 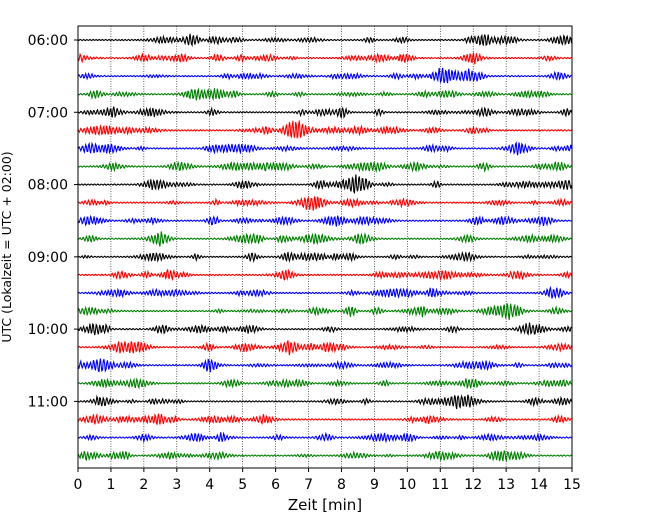 I want to click on y-axis-label: UTC (Lokalzeit = UTC + 02:00), so click(x=7, y=246).